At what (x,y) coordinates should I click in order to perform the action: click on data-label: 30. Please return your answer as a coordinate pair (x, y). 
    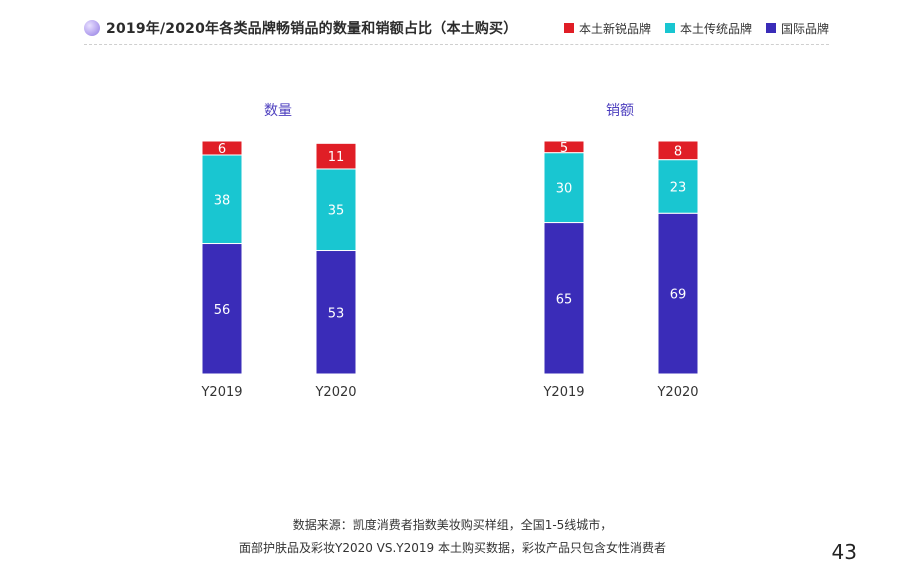
    Looking at the image, I should click on (564, 189).